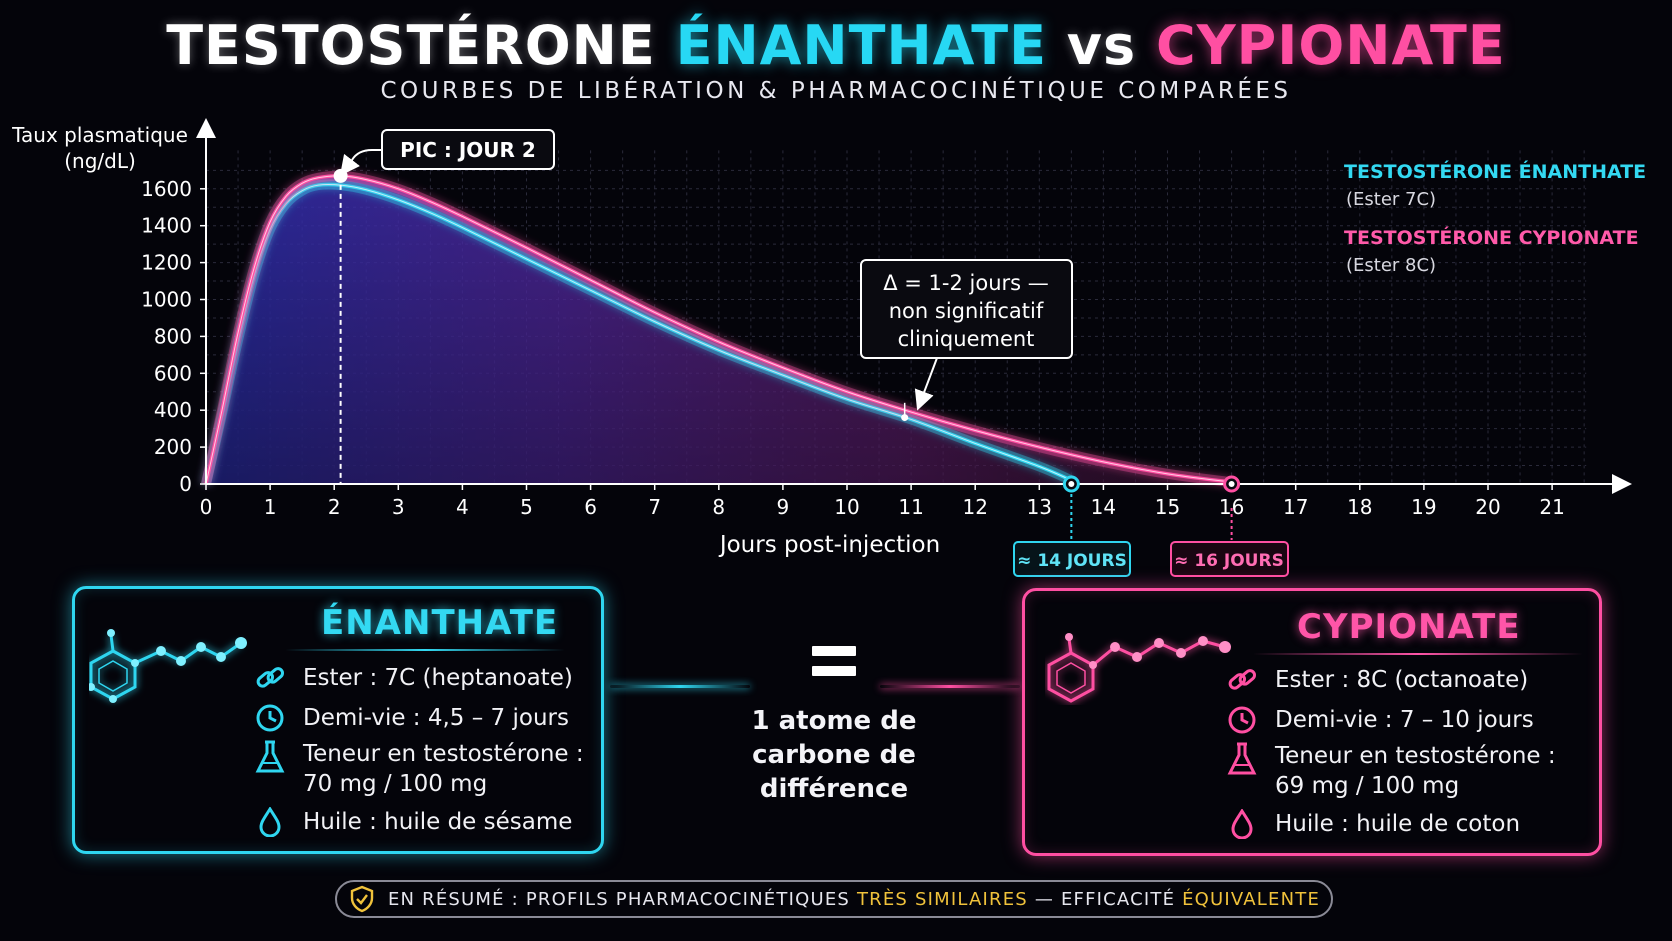 The image size is (1672, 941). I want to click on x-tick-label: 17, so click(1295, 507).